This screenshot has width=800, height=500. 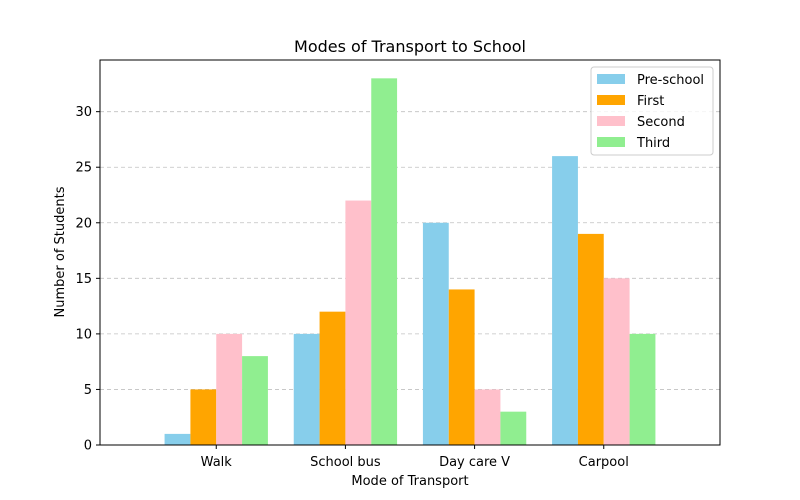 I want to click on y-tick-label: 0, so click(x=88, y=446).